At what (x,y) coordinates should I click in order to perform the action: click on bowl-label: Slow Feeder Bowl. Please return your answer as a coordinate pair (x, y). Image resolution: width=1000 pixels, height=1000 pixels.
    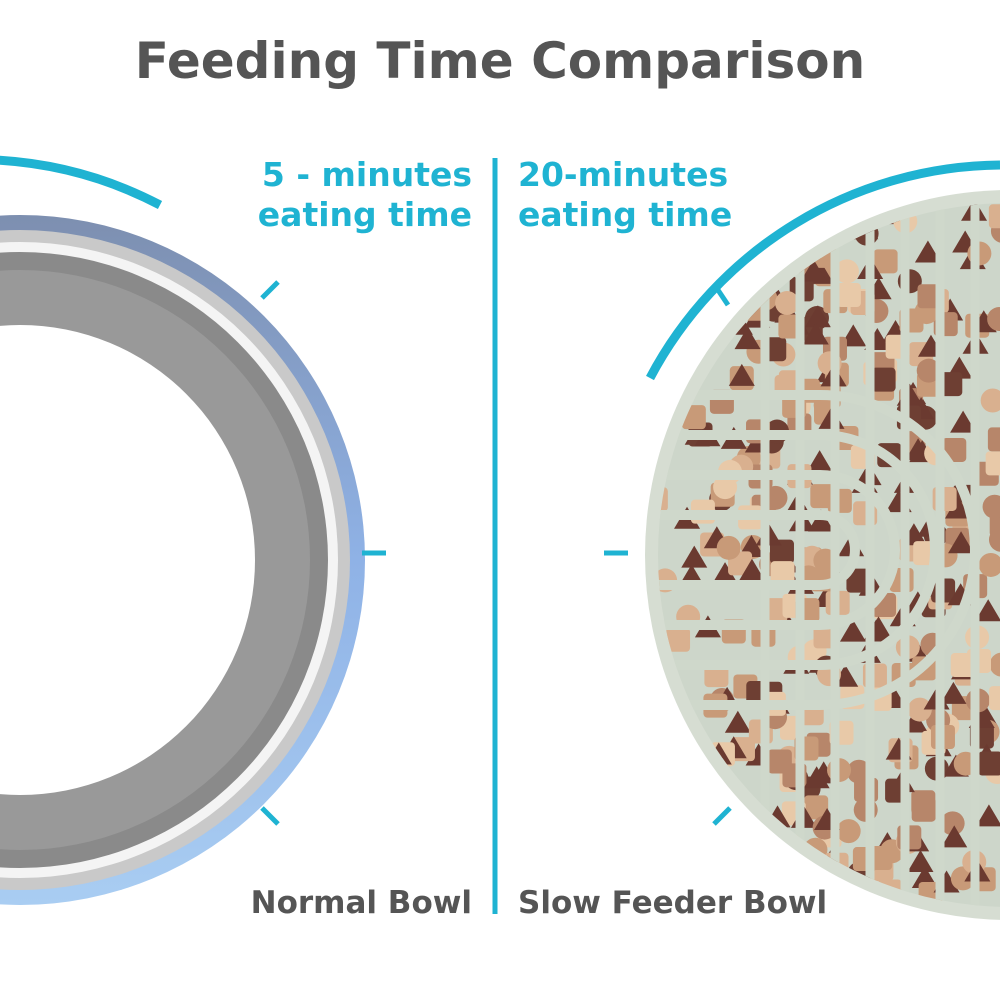
    Looking at the image, I should click on (672, 903).